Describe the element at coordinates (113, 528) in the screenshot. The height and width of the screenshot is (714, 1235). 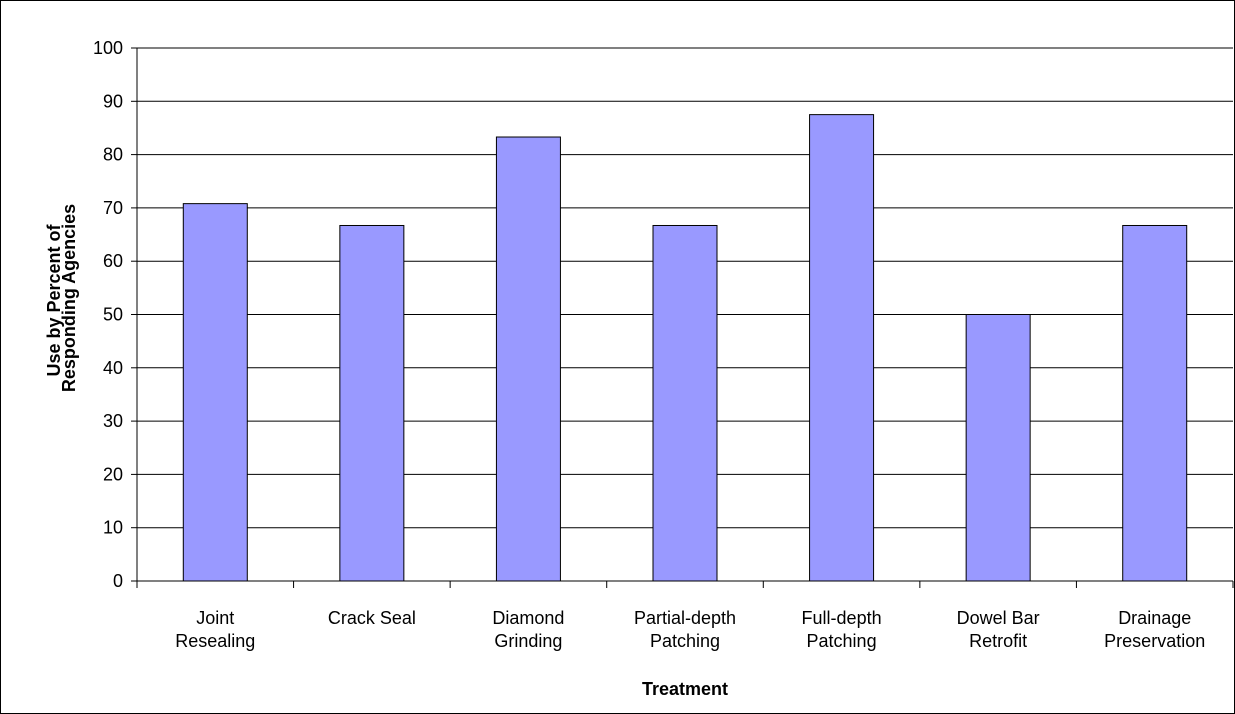
I see `y-tick-label: 10` at that location.